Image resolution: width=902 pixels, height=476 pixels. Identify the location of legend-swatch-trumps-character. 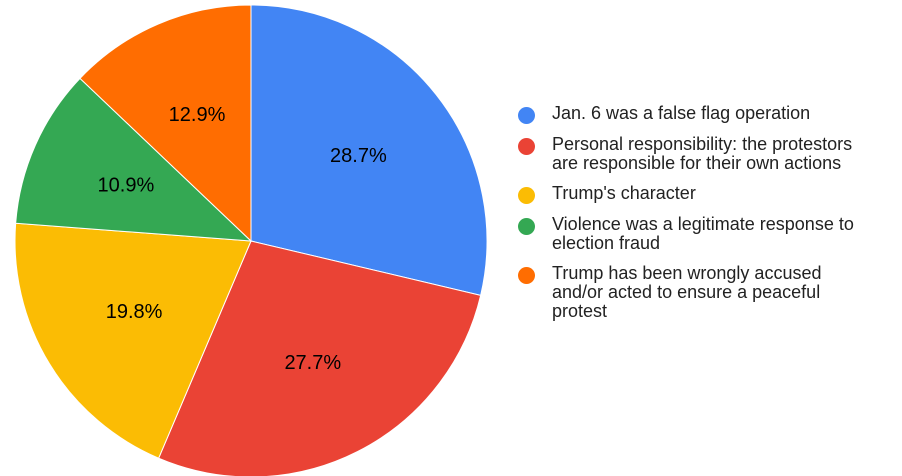
(526, 195).